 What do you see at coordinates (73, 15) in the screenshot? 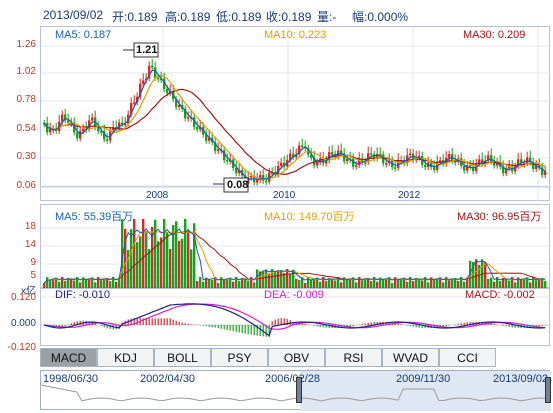
I see `quote-date: 2013/09/02` at bounding box center [73, 15].